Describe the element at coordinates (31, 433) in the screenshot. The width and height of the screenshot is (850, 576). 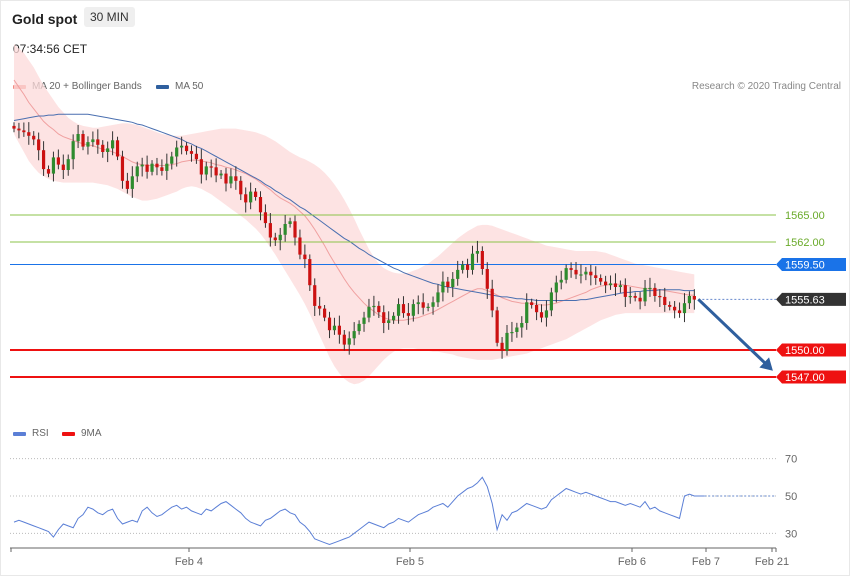
I see `legend-rsi: RSI` at that location.